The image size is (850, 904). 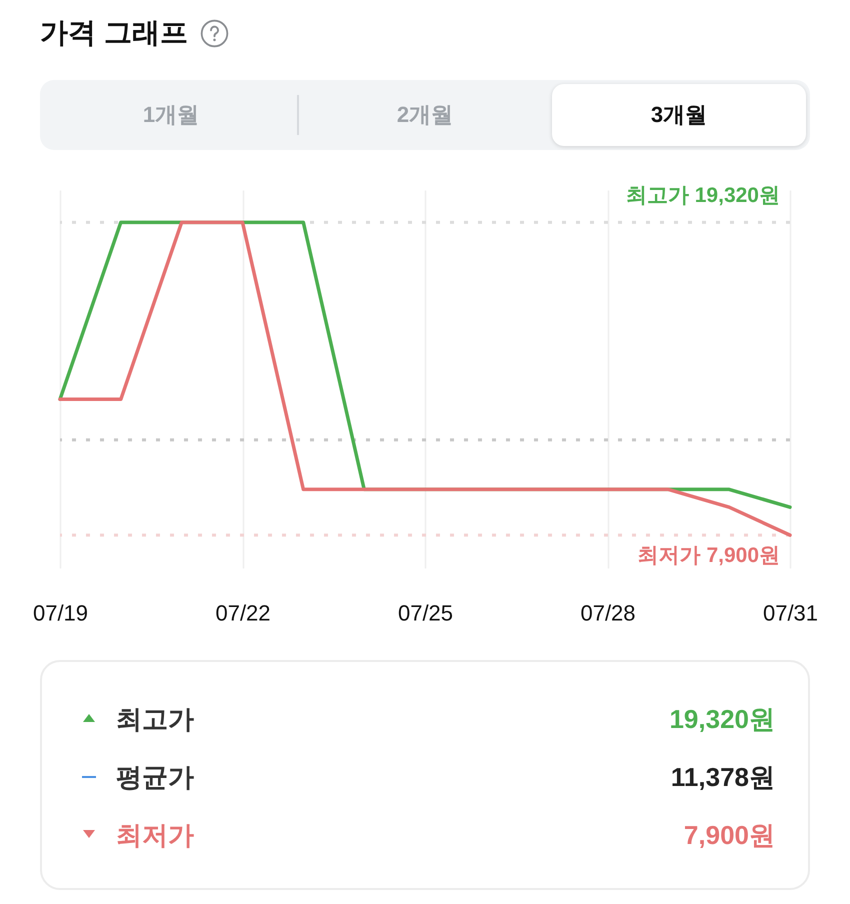 I want to click on text: 평균가, so click(x=155, y=777).